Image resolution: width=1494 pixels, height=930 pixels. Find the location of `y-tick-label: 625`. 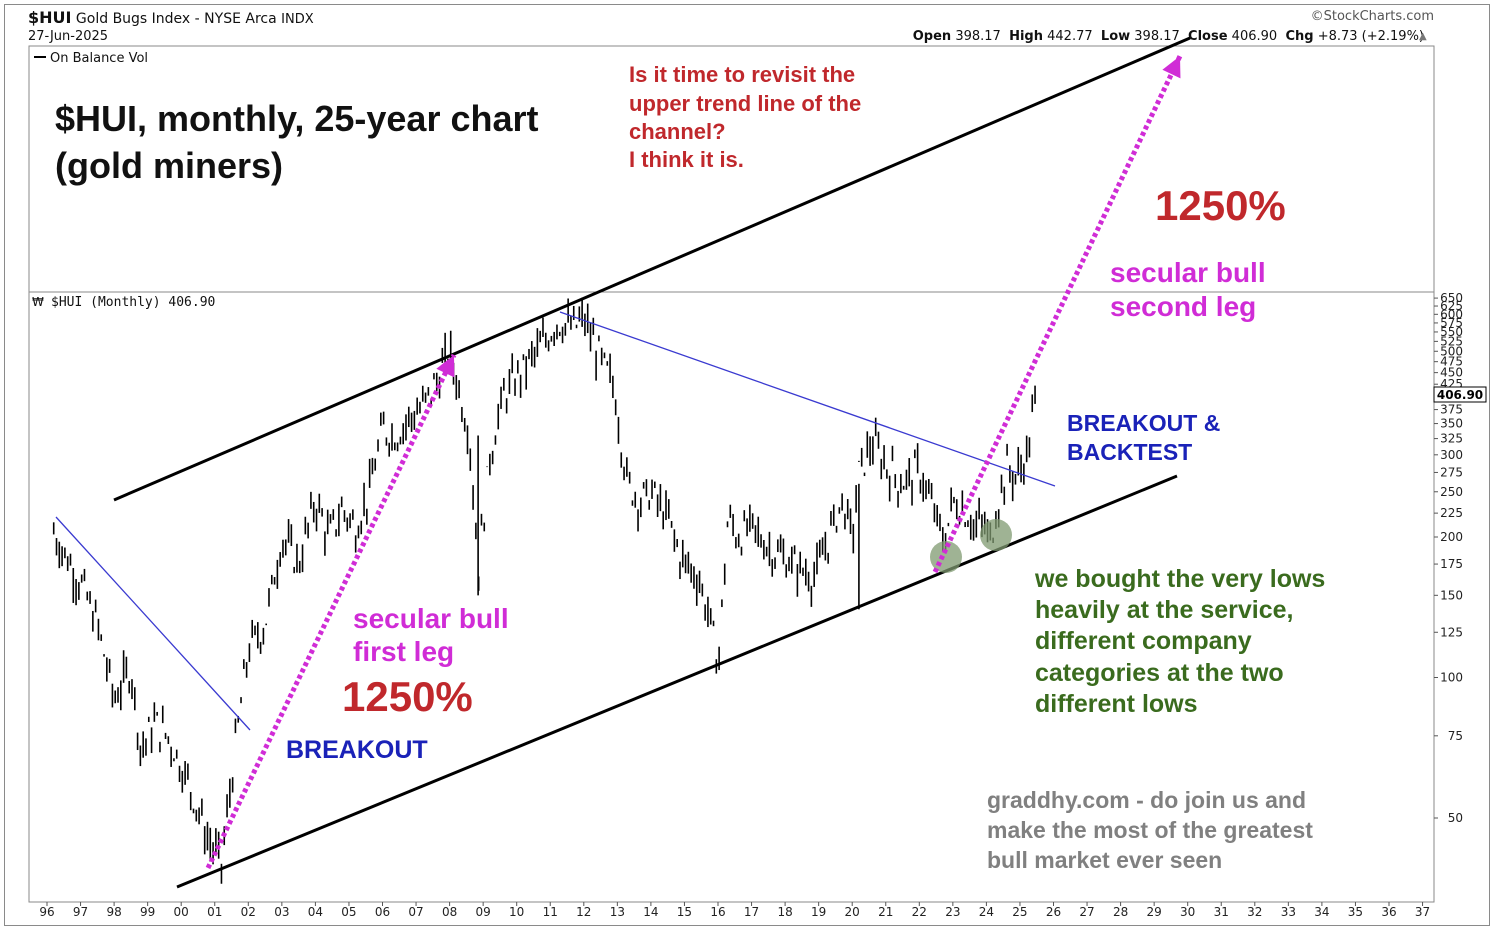

y-tick-label: 625 is located at coordinates (1451, 306).